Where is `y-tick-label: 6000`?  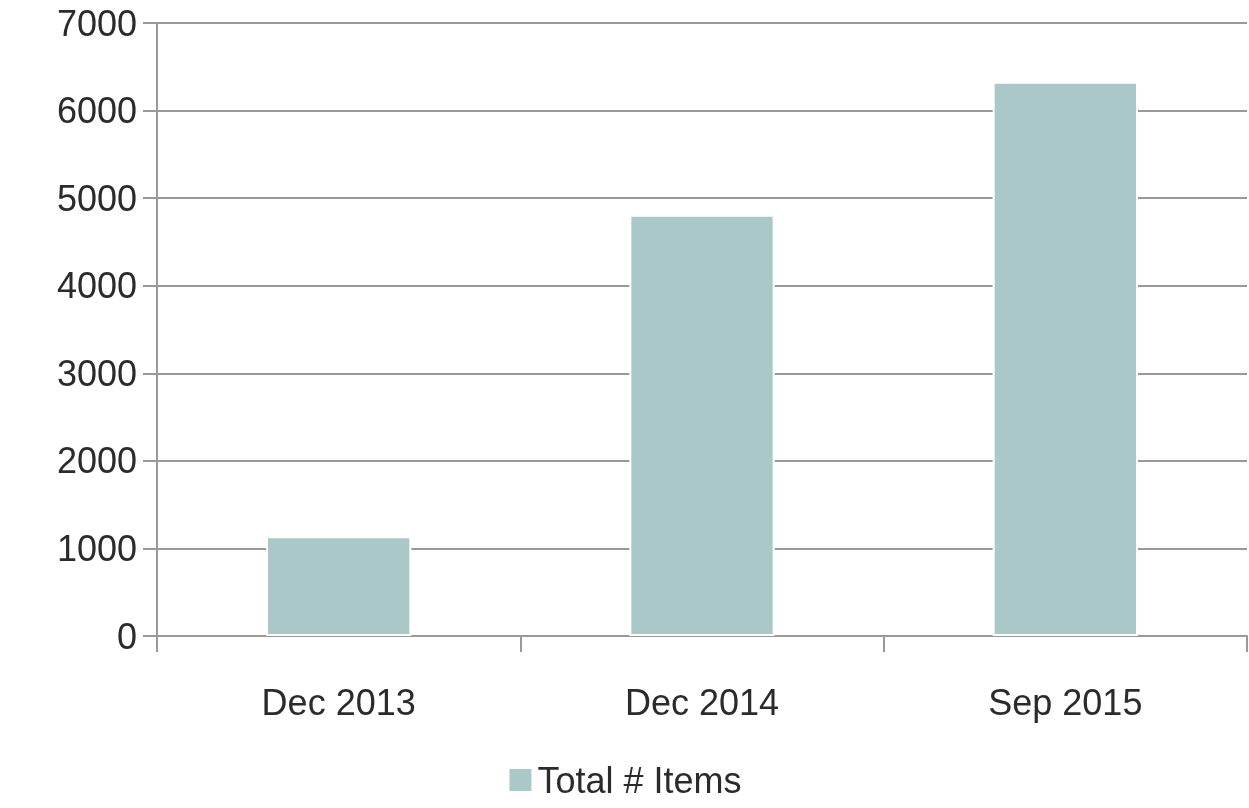 y-tick-label: 6000 is located at coordinates (96, 111).